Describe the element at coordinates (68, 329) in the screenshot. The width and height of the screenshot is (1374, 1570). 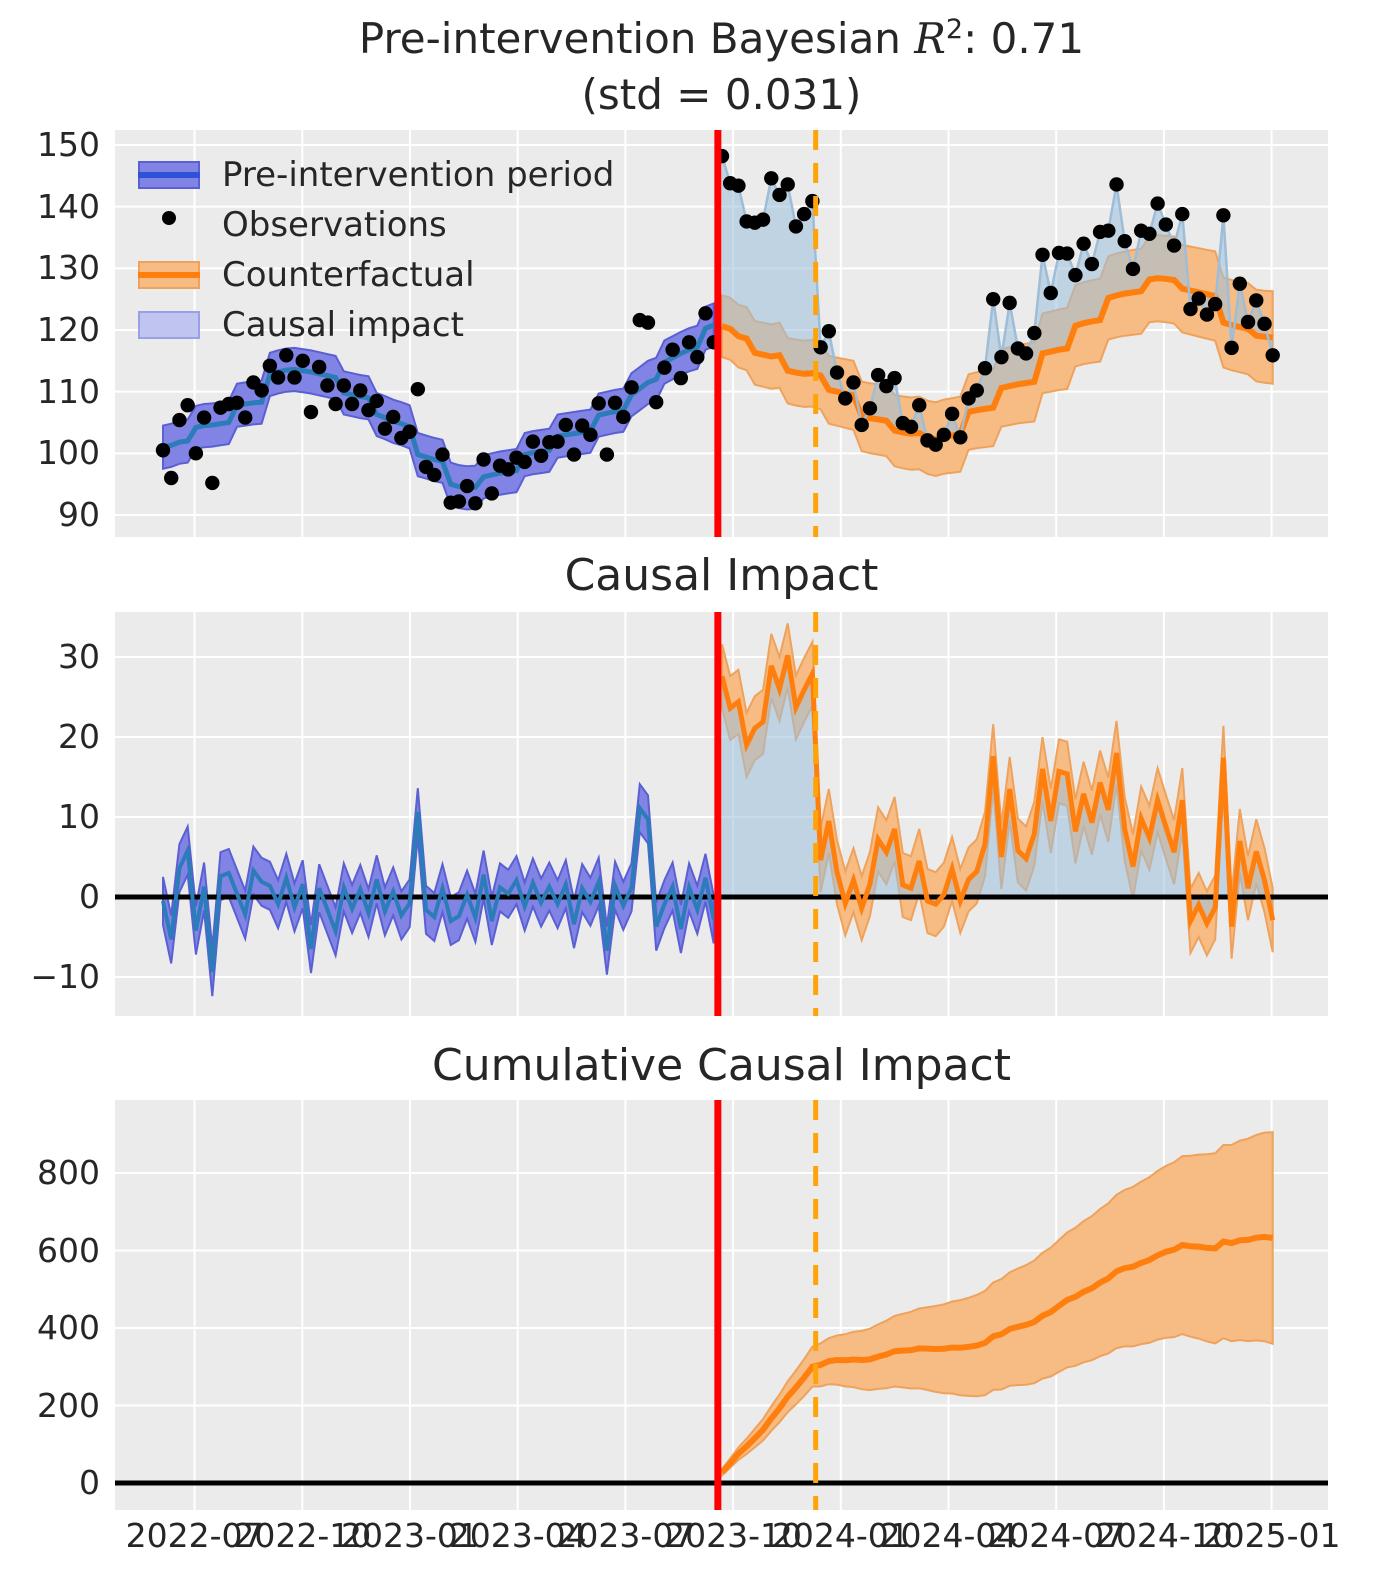
I see `y-tick-label-observed: 120` at that location.